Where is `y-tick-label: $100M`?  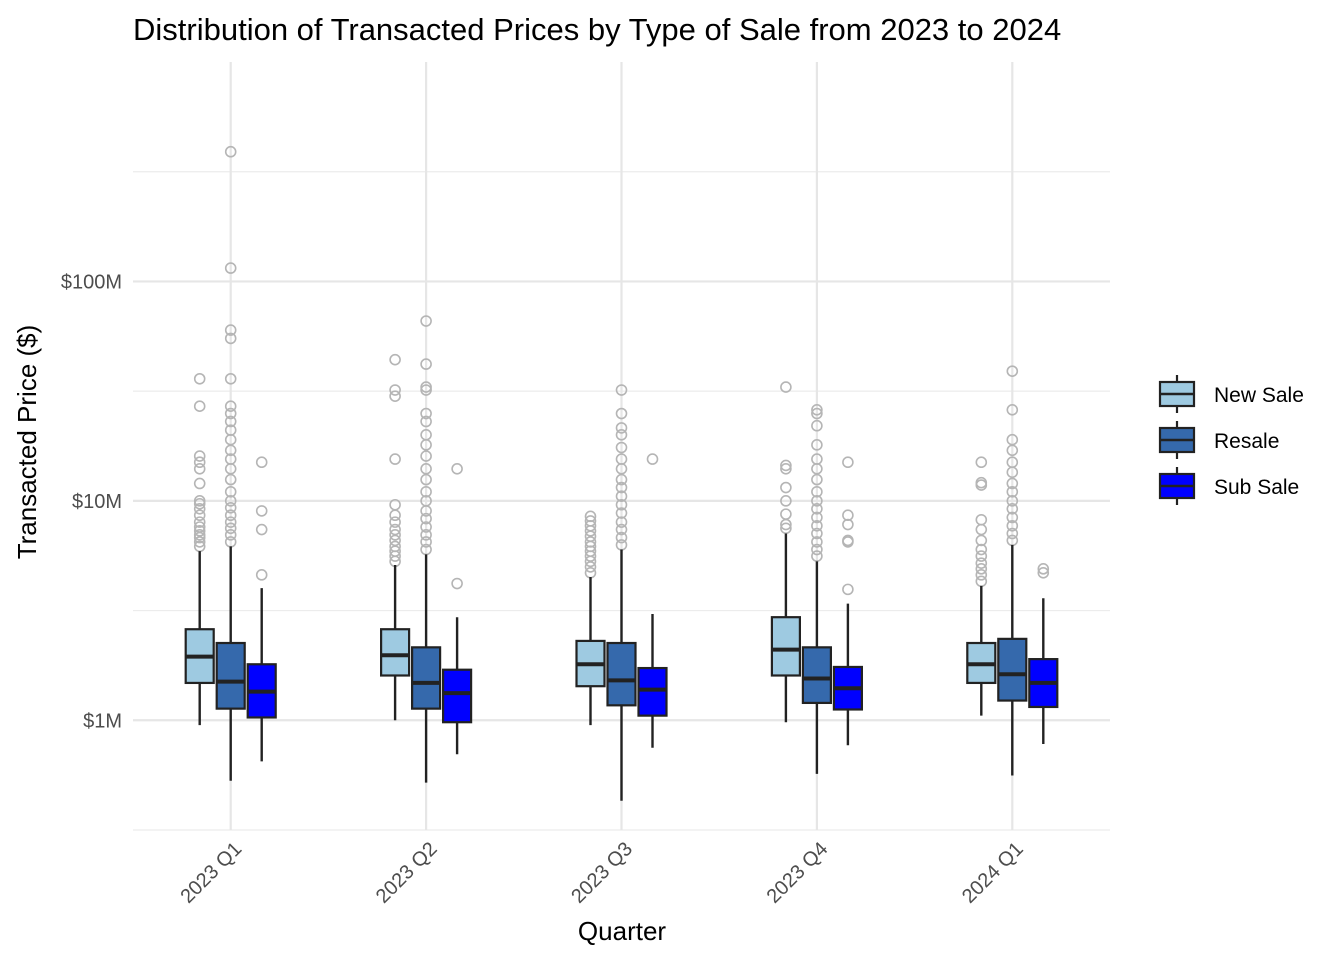
y-tick-label: $100M is located at coordinates (91, 282).